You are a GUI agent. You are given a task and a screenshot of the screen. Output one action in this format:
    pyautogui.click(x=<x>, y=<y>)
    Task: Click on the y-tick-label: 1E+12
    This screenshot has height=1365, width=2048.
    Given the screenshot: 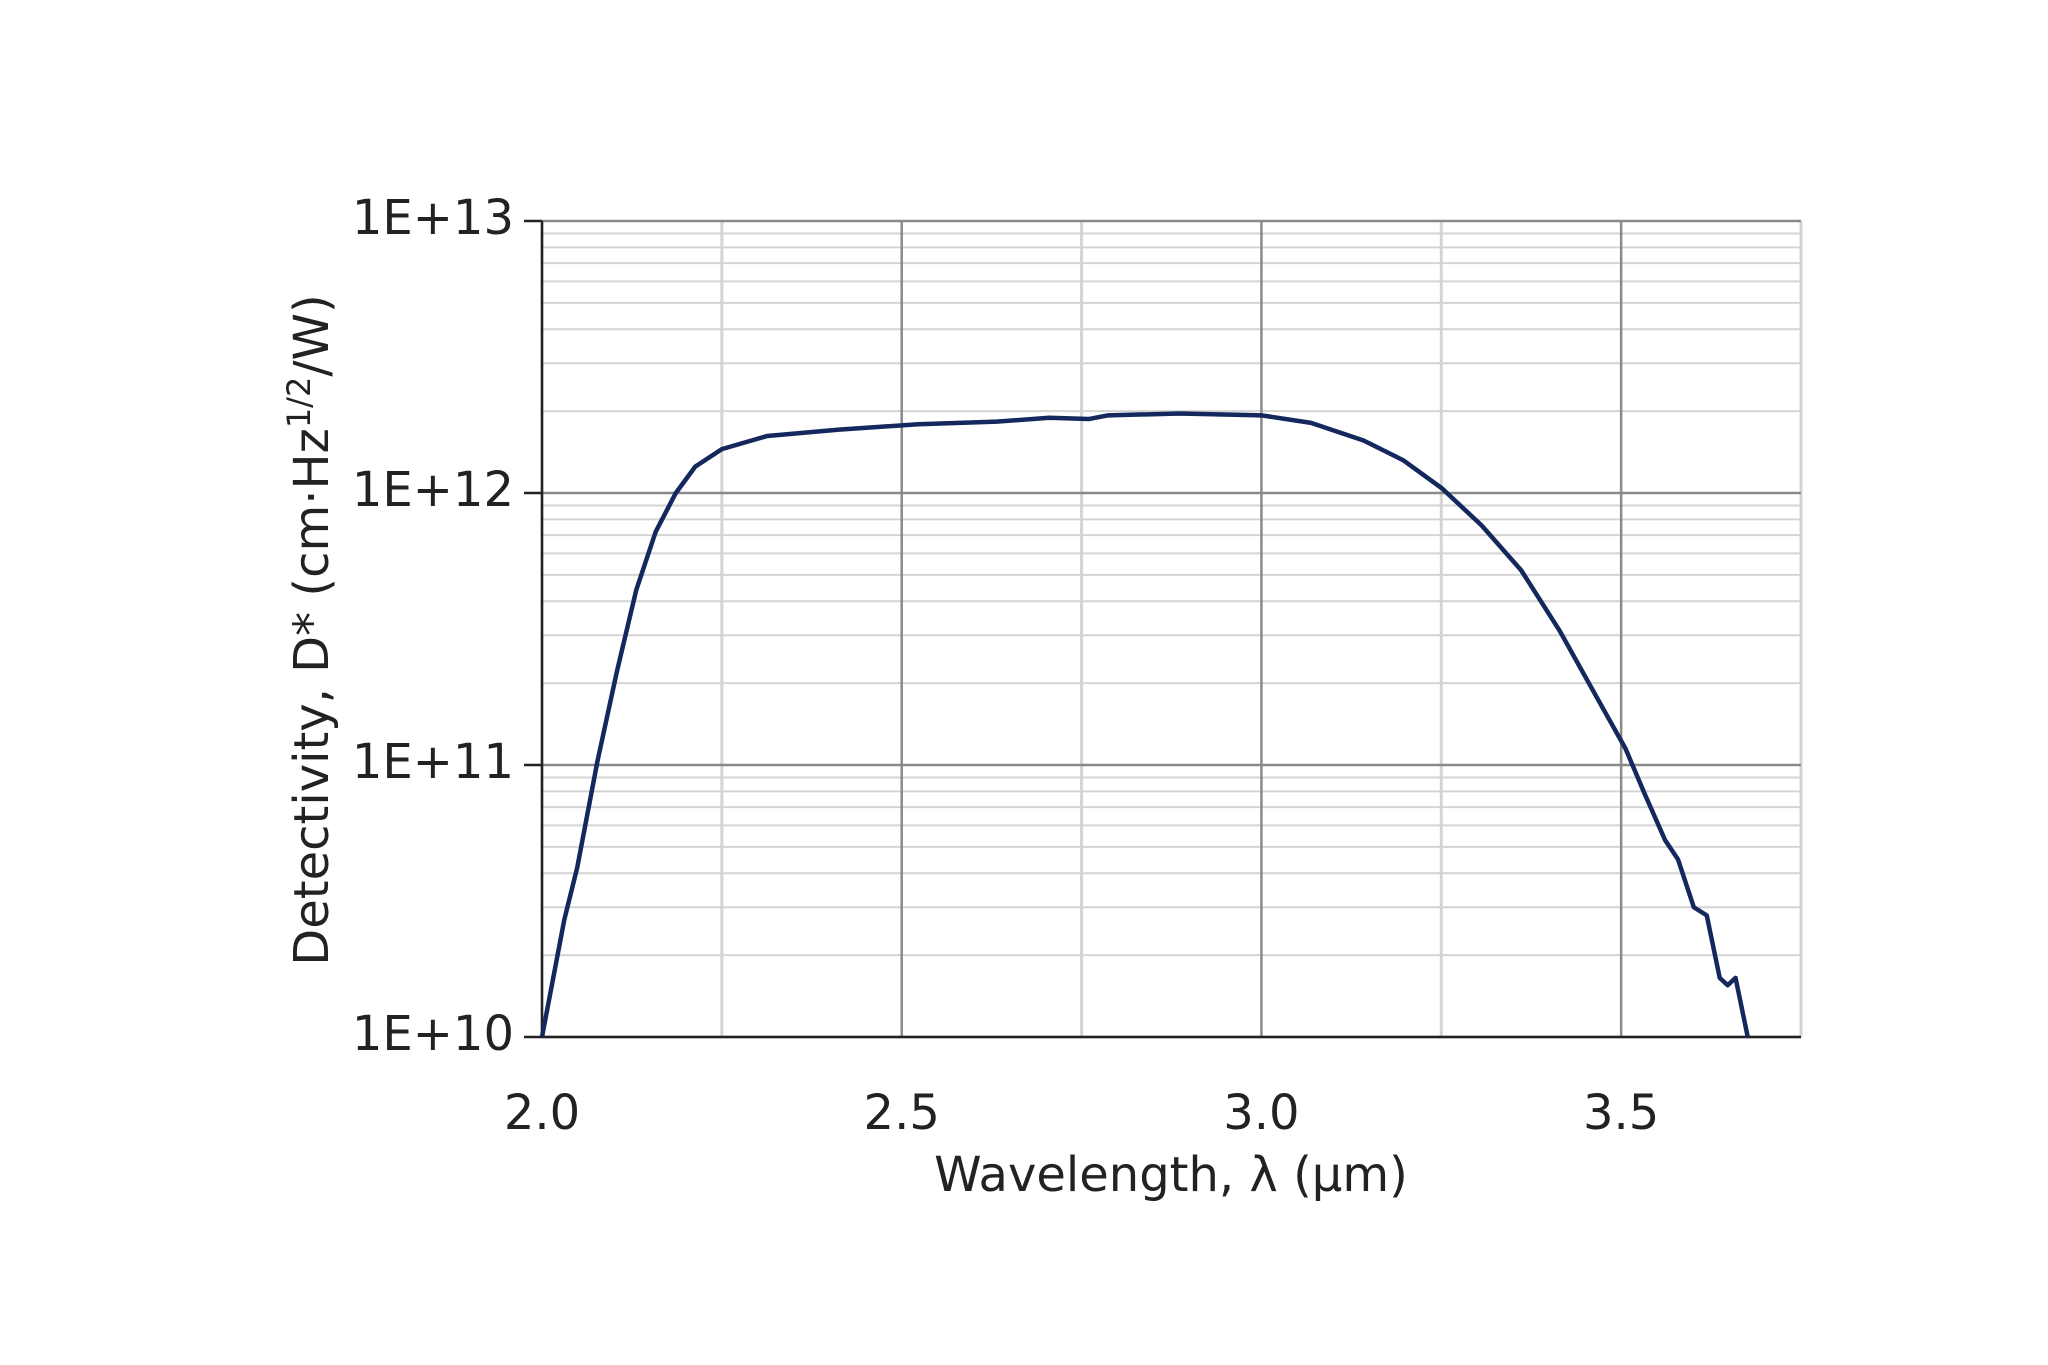 What is the action you would take?
    pyautogui.click(x=433, y=490)
    